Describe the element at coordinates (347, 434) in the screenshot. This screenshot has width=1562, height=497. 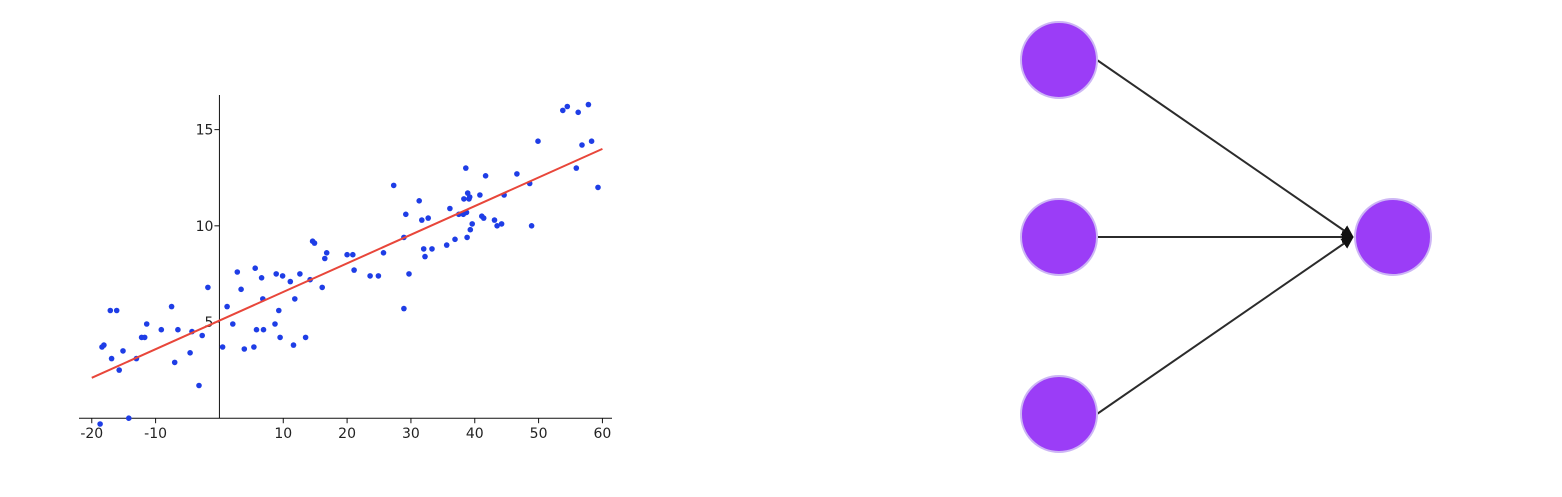
I see `x-tick-label: 20` at that location.